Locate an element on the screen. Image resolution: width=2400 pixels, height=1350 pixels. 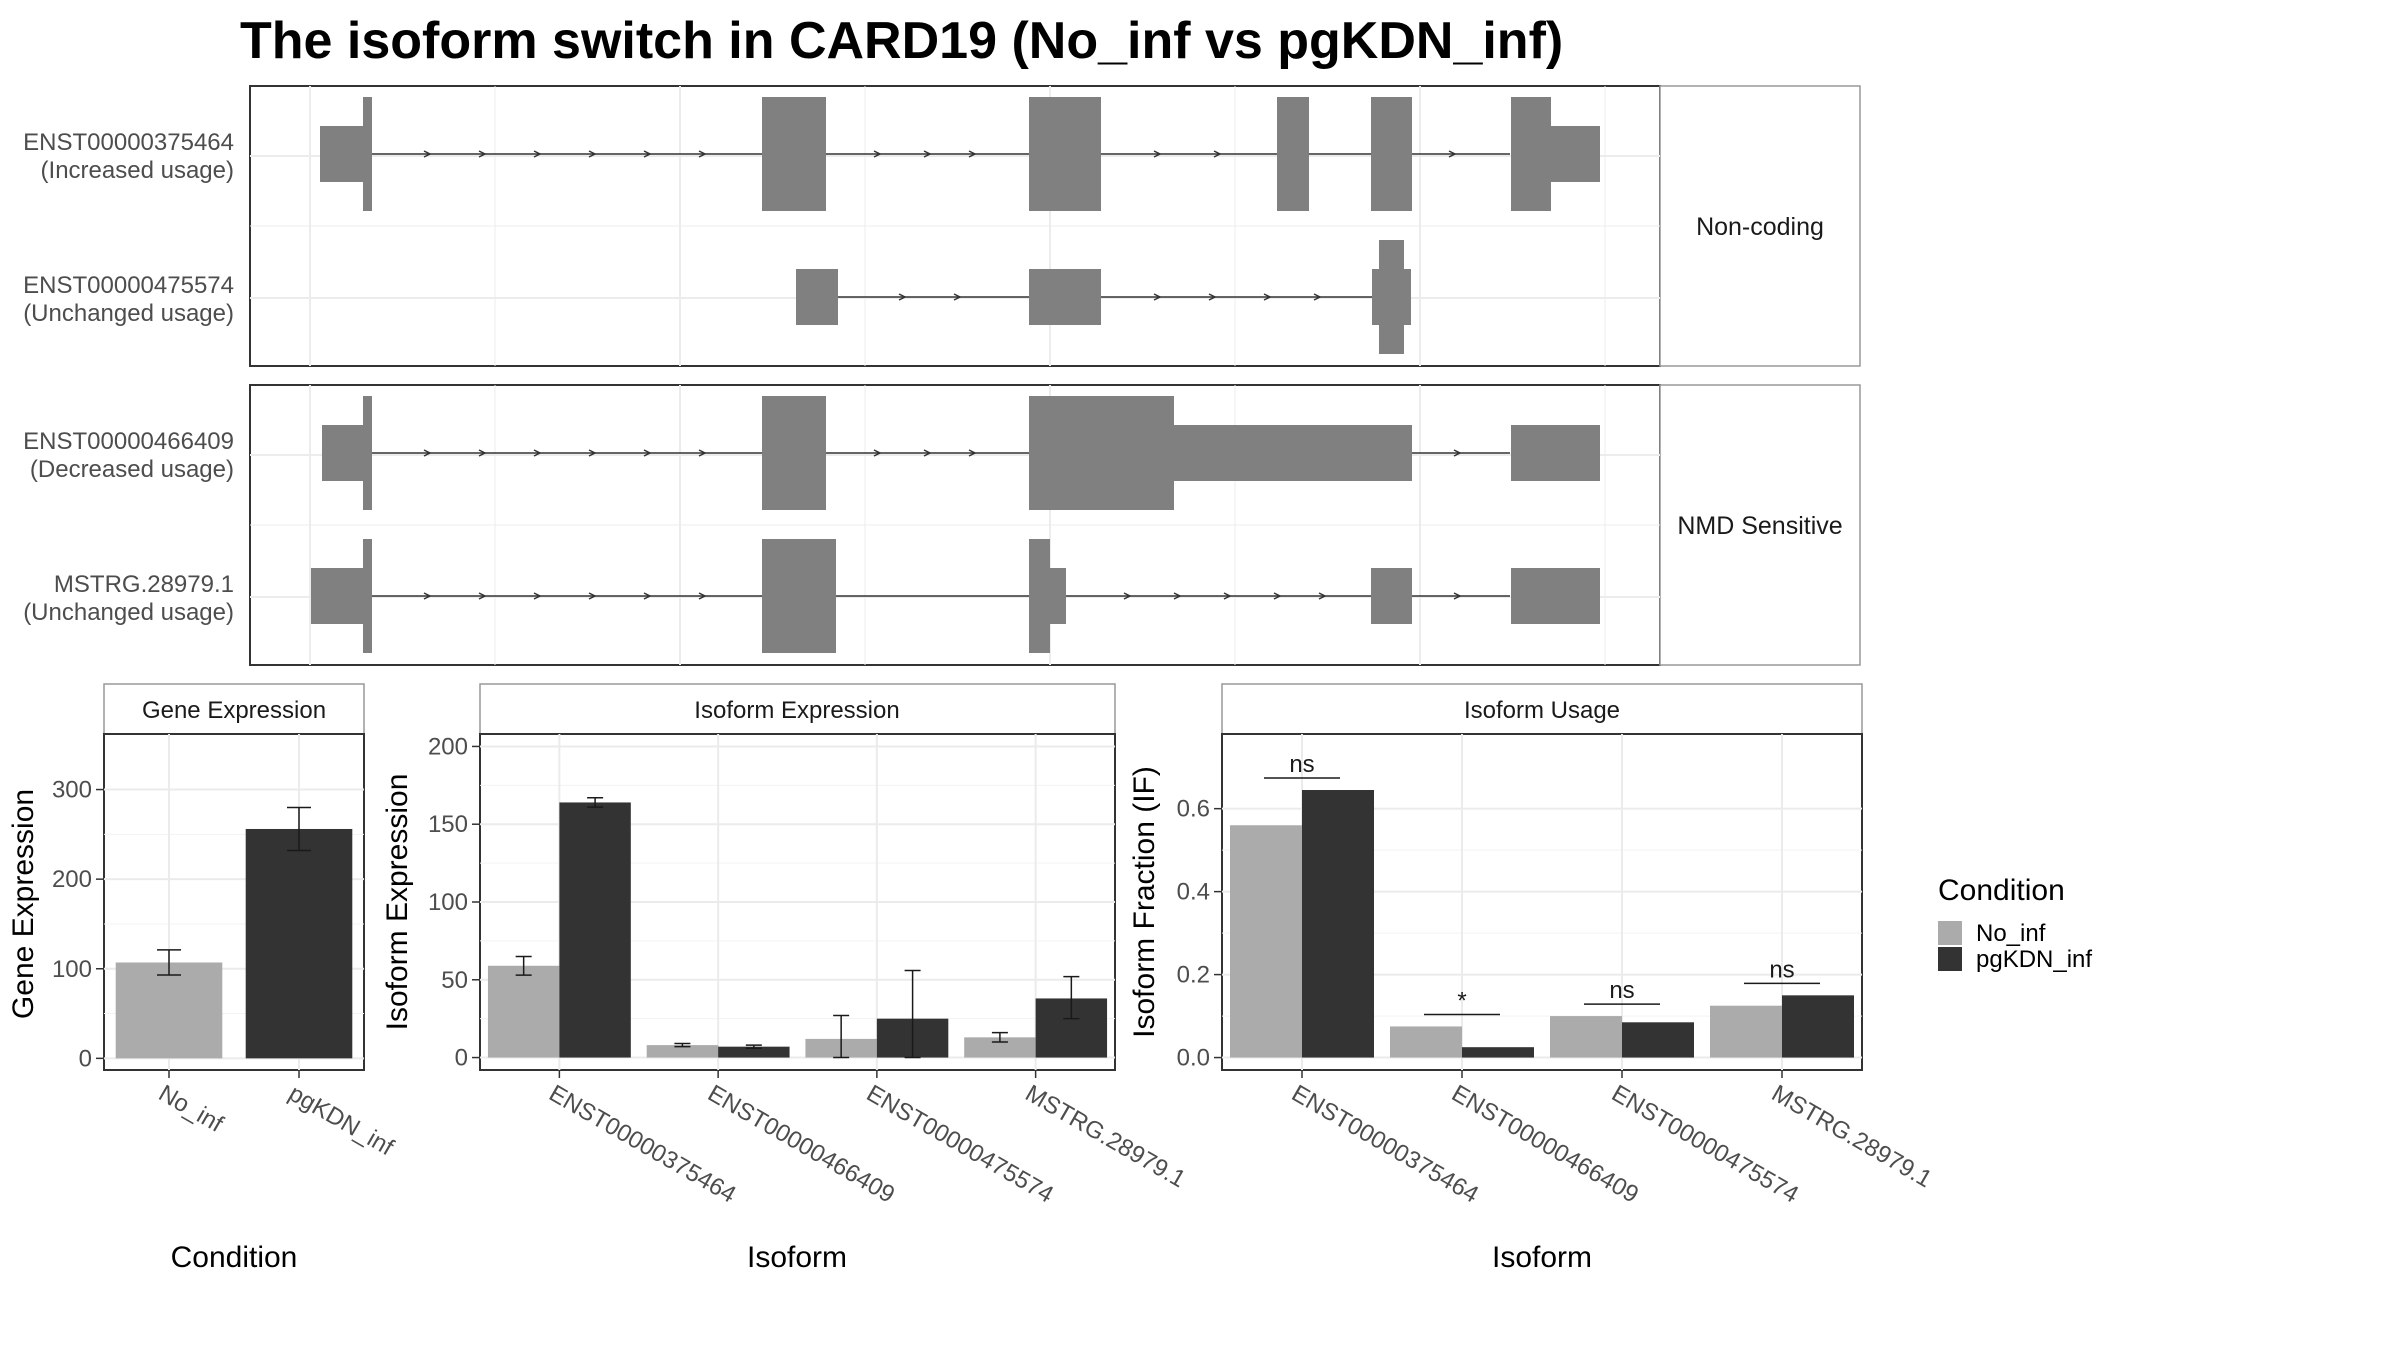
y-tick-label: 0.0 is located at coordinates (1193, 1058).